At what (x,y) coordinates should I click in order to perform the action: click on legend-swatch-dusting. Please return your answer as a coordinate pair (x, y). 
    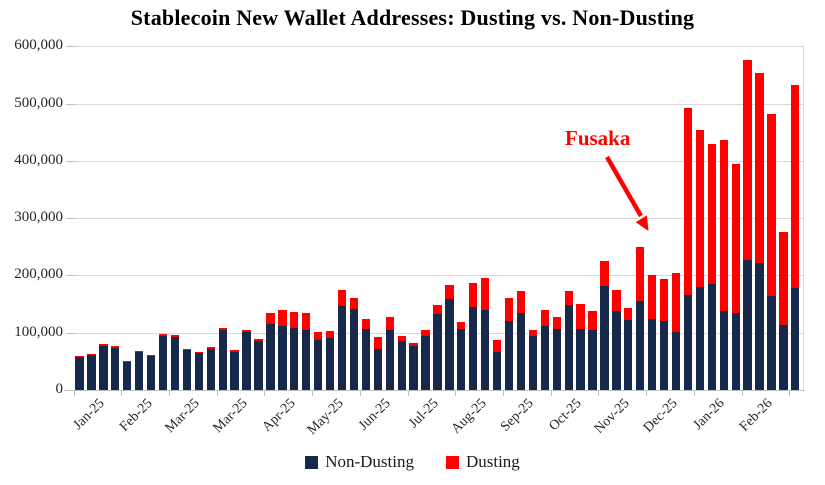
    Looking at the image, I should click on (452, 462).